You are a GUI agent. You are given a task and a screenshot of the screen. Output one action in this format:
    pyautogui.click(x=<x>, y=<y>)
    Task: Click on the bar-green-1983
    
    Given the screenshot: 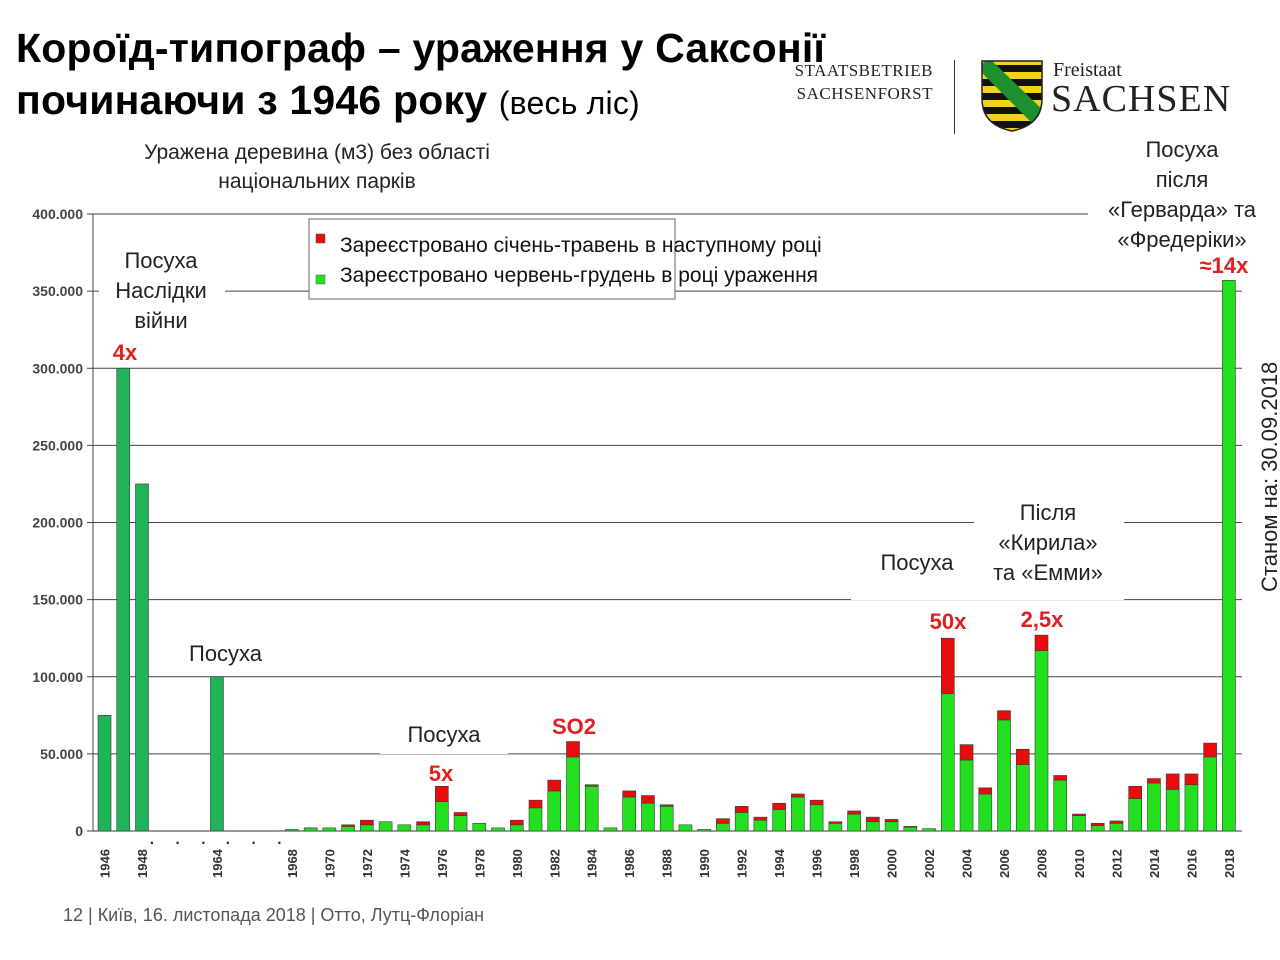 What is the action you would take?
    pyautogui.click(x=573, y=794)
    